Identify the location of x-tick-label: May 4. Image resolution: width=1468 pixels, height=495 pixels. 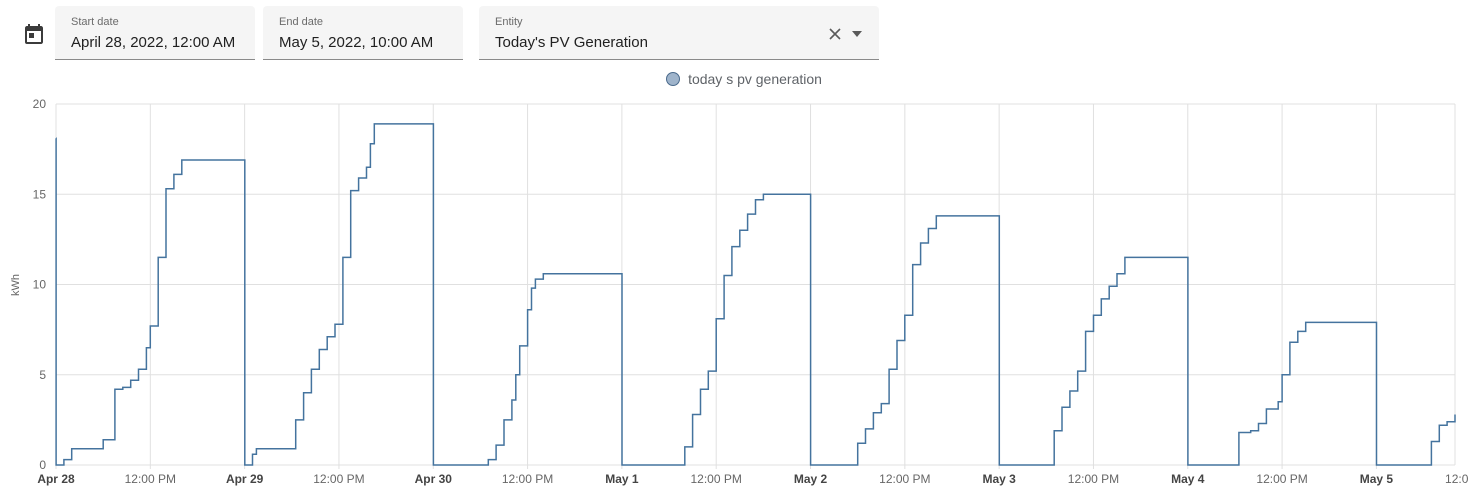
(1188, 479).